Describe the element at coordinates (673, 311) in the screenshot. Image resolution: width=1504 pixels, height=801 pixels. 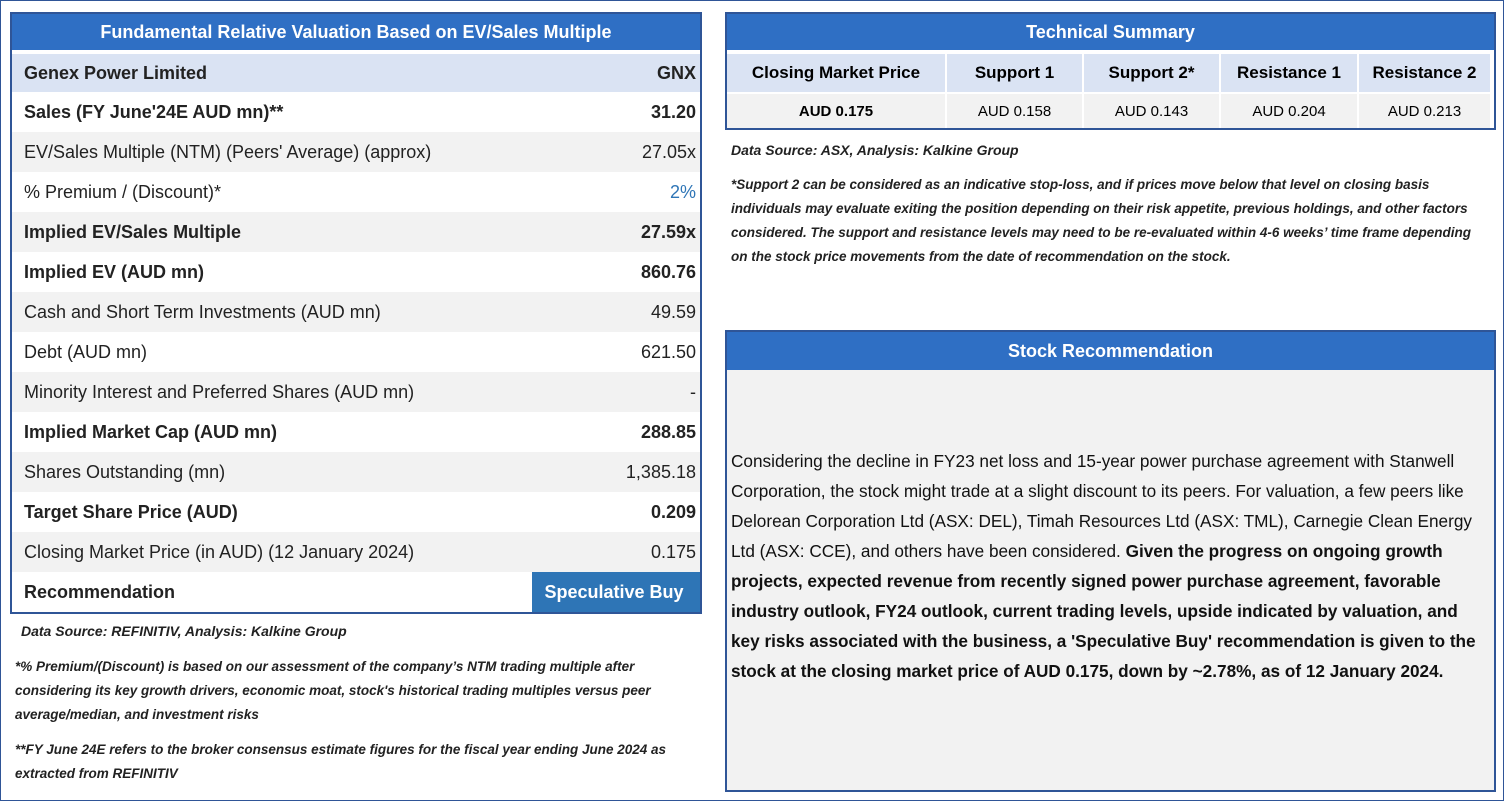
I see `row-value: 49.59` at that location.